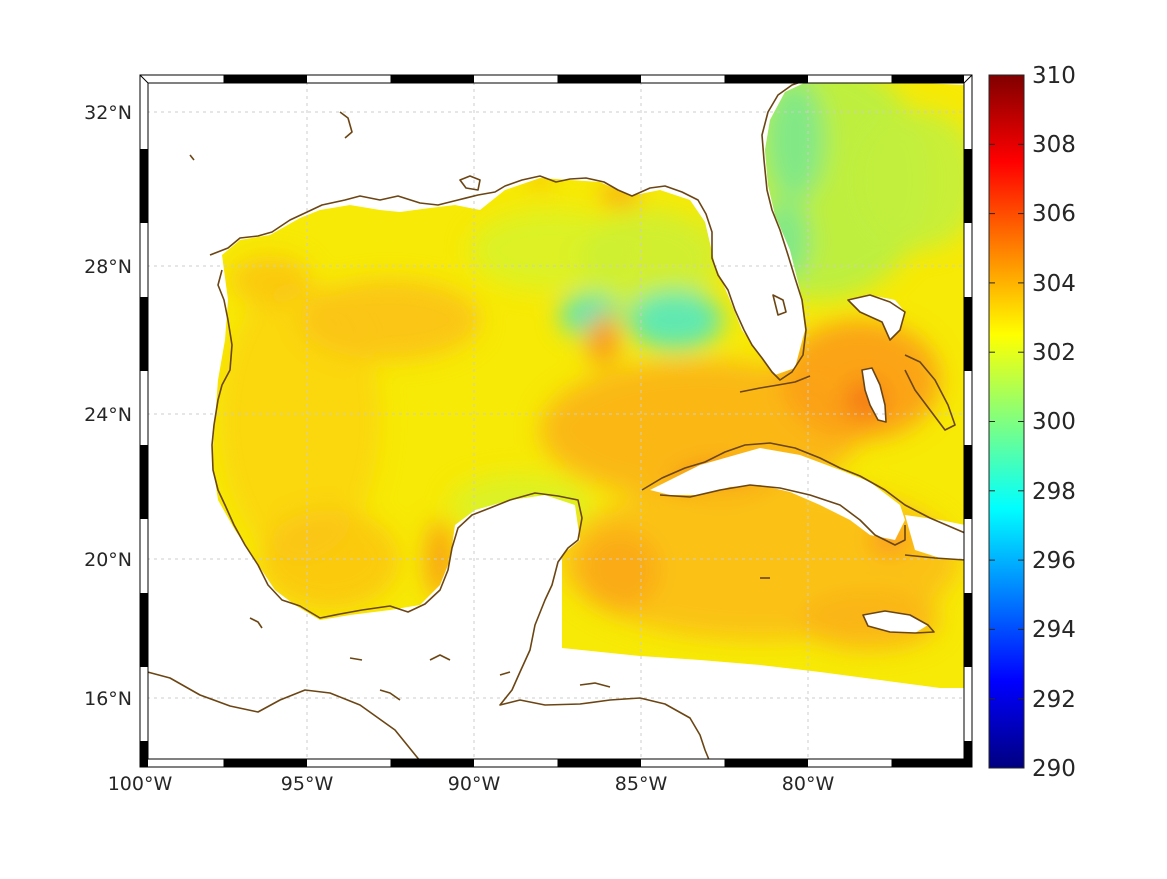 Image resolution: width=1167 pixels, height=879 pixels. Describe the element at coordinates (1054, 561) in the screenshot. I see `colorbar-label: 296` at that location.